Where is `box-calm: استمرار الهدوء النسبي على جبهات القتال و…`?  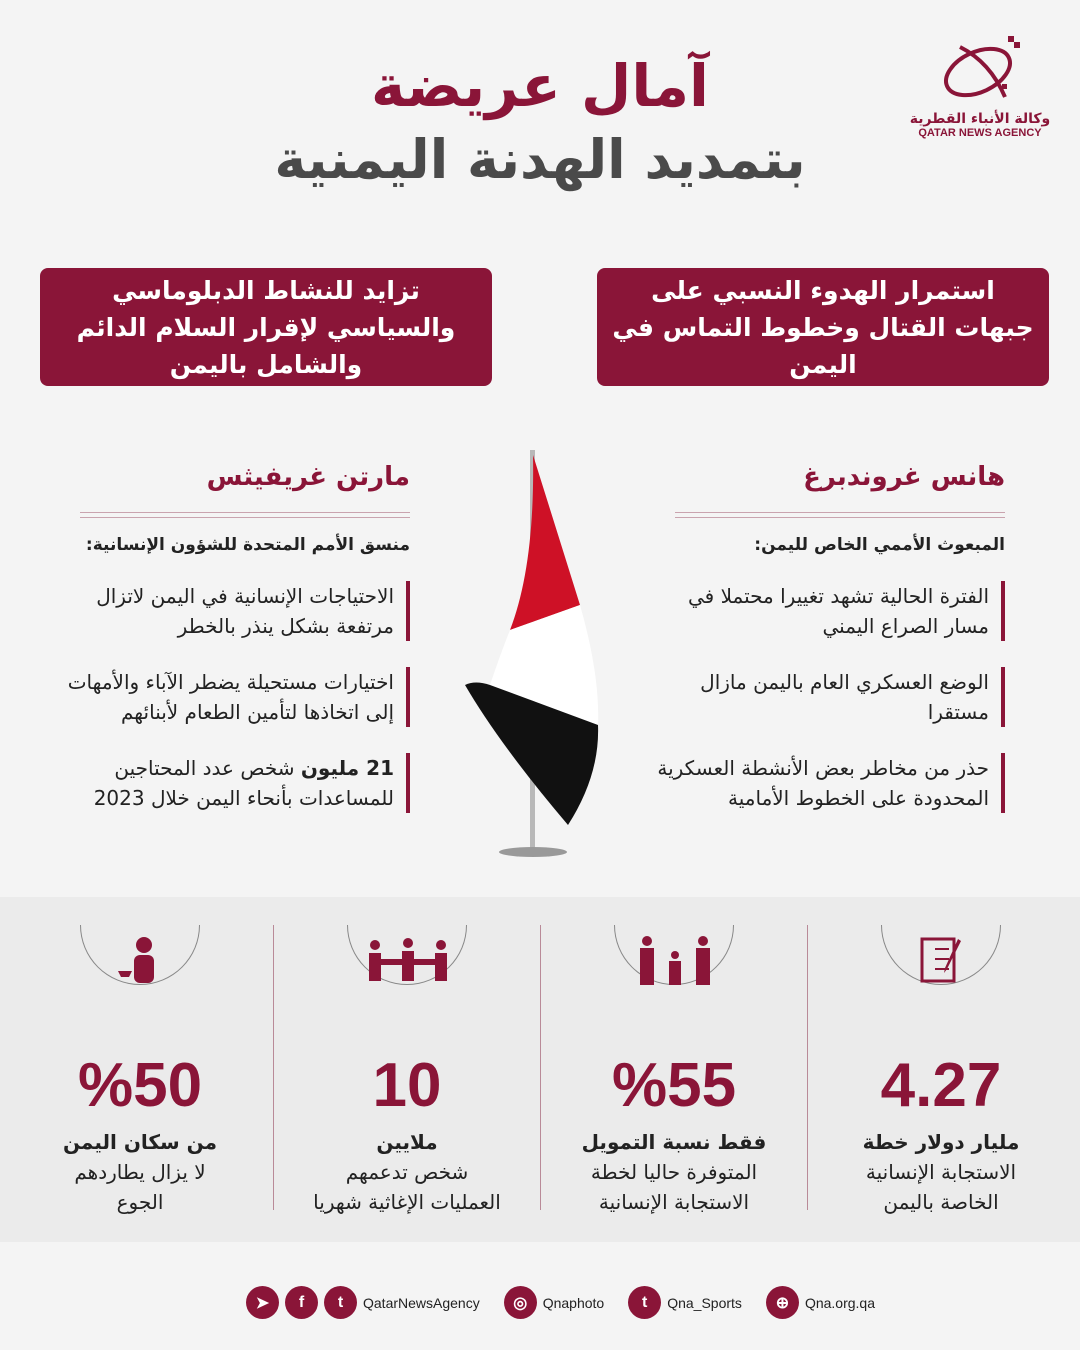 box-calm: استمرار الهدوء النسبي على جبهات القتال و… is located at coordinates (823, 327).